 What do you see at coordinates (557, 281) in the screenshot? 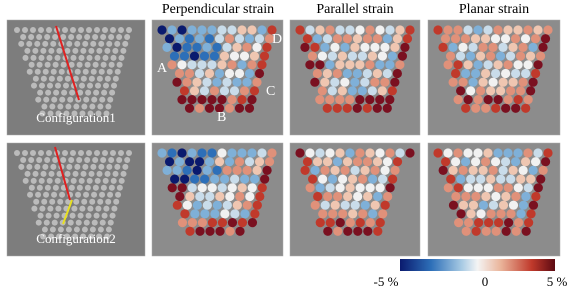
I see `colorbar-label: 5 %` at bounding box center [557, 281].